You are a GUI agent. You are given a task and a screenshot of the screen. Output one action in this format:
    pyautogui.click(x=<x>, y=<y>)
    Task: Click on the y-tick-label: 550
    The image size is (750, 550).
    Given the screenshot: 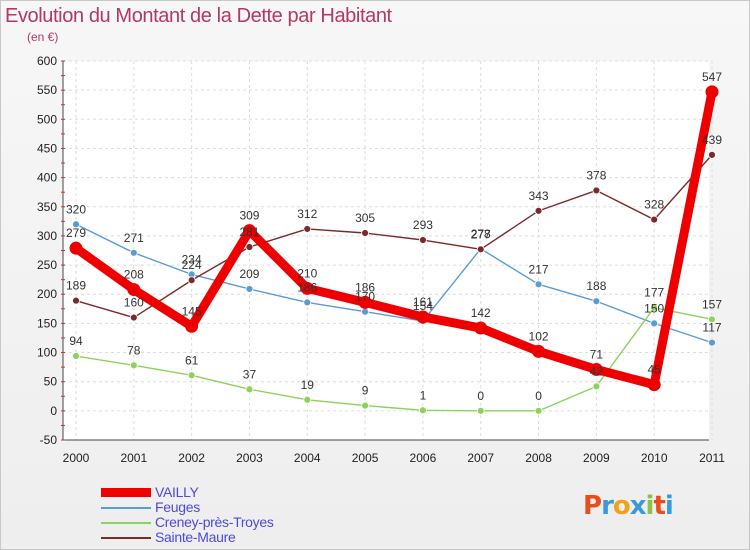 What is the action you would take?
    pyautogui.click(x=47, y=90)
    